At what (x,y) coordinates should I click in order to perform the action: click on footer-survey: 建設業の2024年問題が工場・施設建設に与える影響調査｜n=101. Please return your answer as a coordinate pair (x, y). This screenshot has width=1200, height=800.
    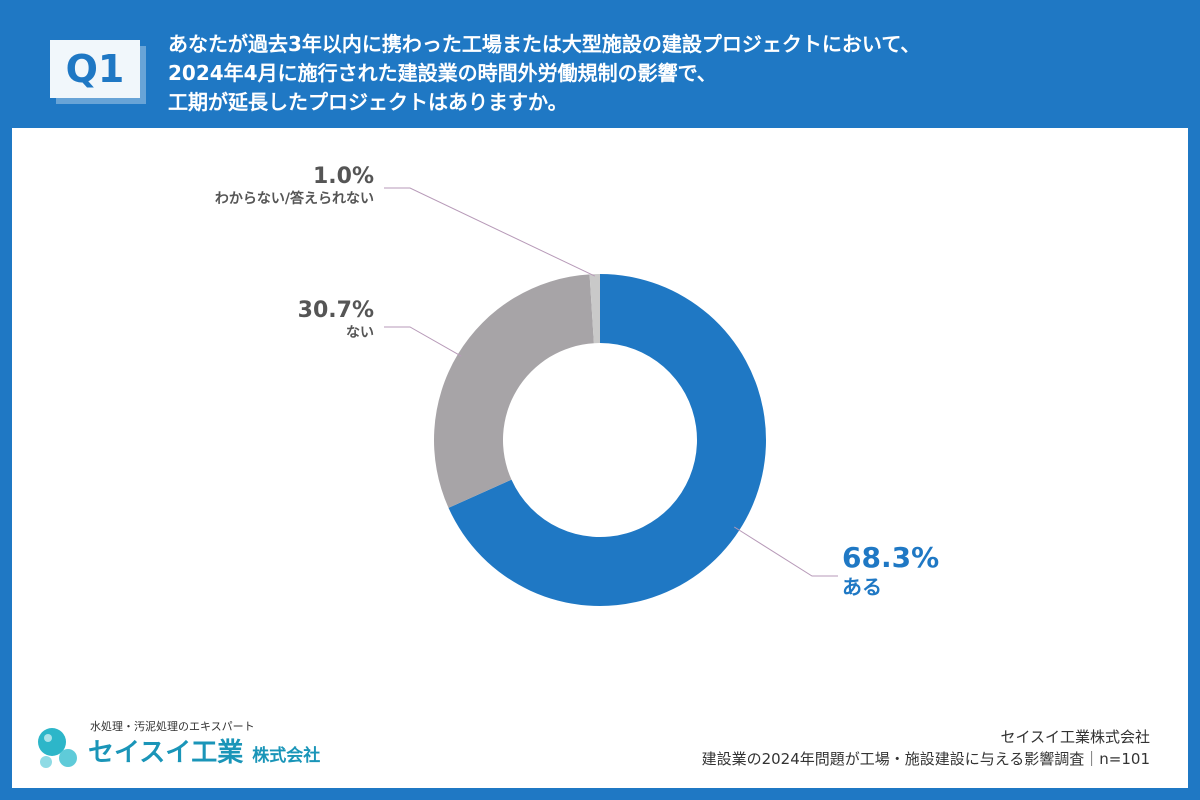
    Looking at the image, I should click on (925, 759).